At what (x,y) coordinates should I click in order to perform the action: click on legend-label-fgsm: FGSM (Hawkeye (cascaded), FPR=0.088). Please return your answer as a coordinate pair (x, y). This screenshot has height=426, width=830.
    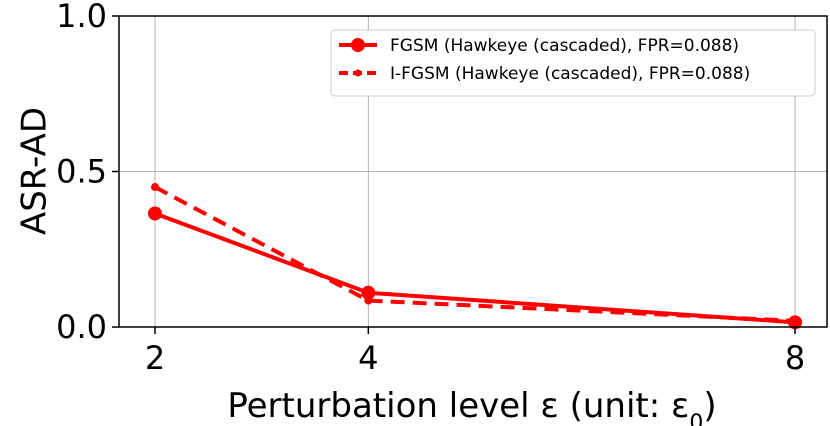
    Looking at the image, I should click on (564, 46).